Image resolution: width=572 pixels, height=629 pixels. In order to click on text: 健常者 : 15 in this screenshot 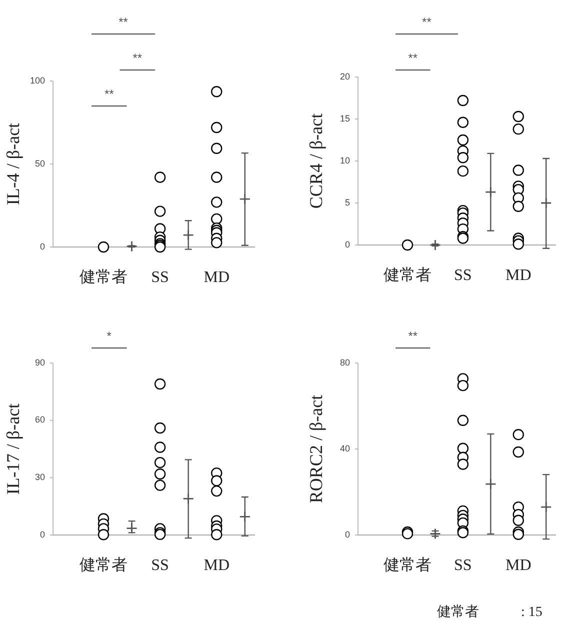, I will do `click(489, 612)`.